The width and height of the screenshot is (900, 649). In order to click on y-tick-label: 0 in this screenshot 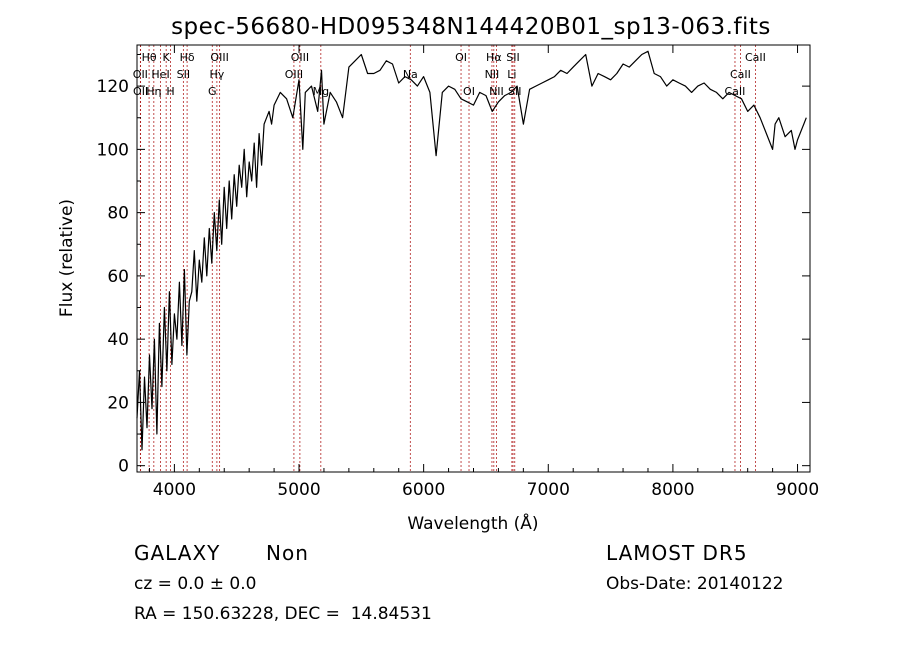, I will do `click(123, 467)`.